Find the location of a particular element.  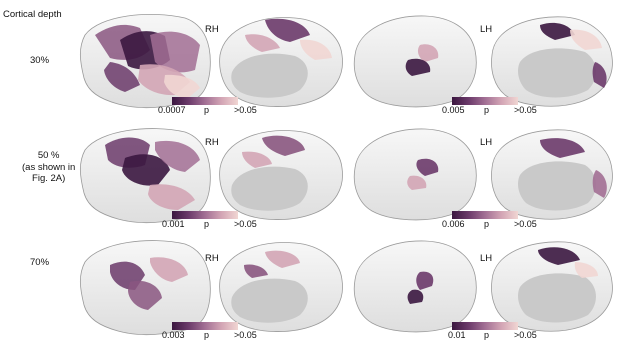

row3-lh-medial is located at coordinates (552, 286).